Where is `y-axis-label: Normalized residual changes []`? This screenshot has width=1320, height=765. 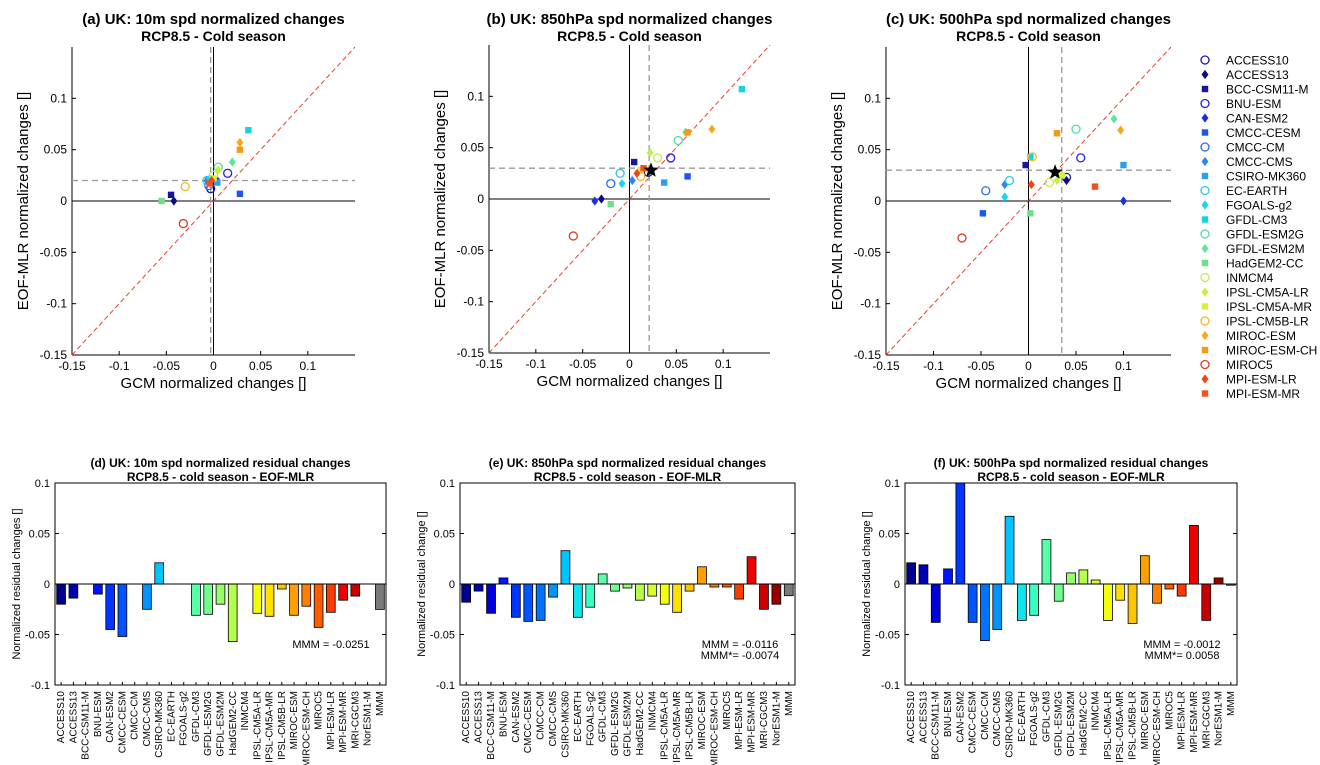
y-axis-label: Normalized residual changes [] is located at coordinates (17, 583).